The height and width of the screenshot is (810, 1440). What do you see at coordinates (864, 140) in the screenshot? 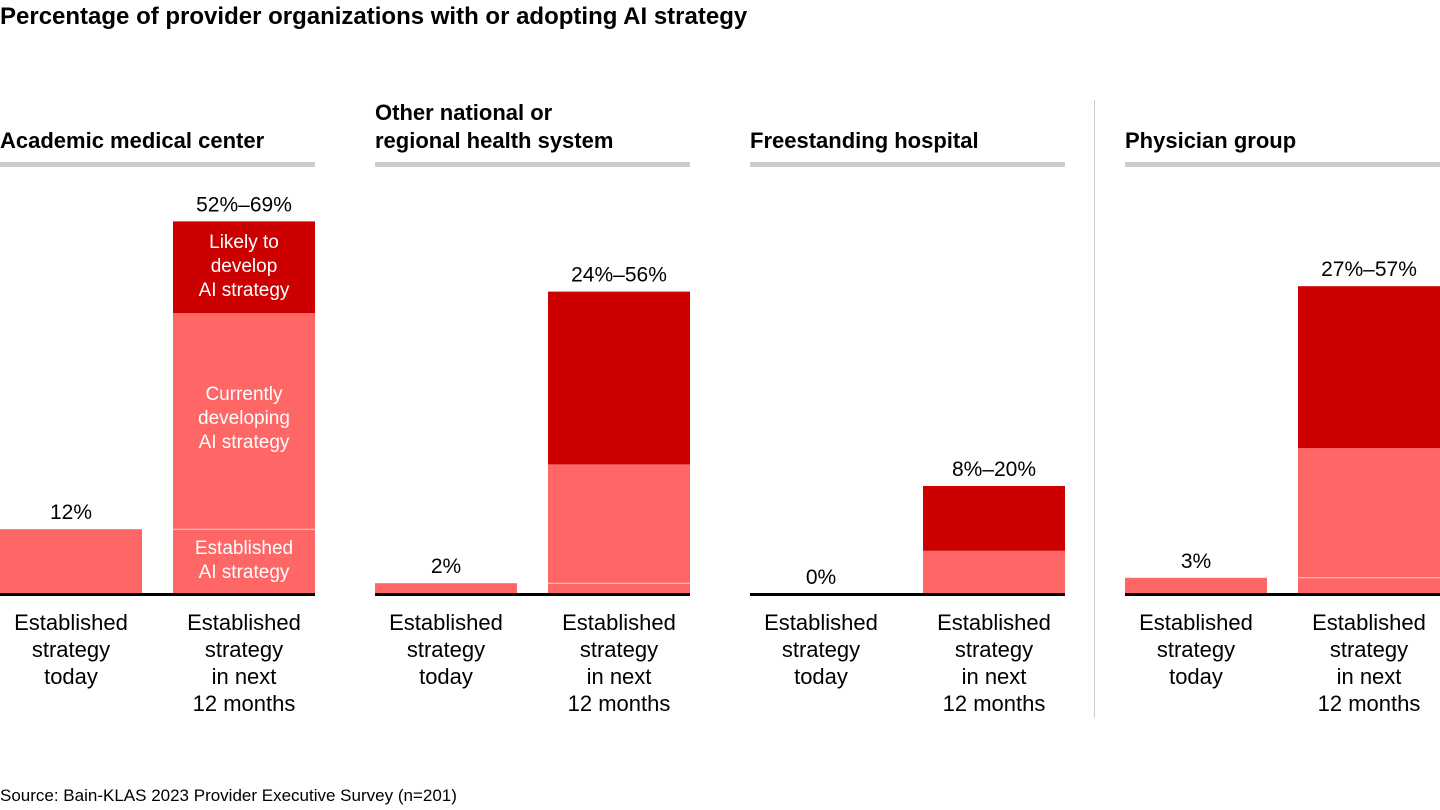
I see `panel-title: Freestanding hospital` at bounding box center [864, 140].